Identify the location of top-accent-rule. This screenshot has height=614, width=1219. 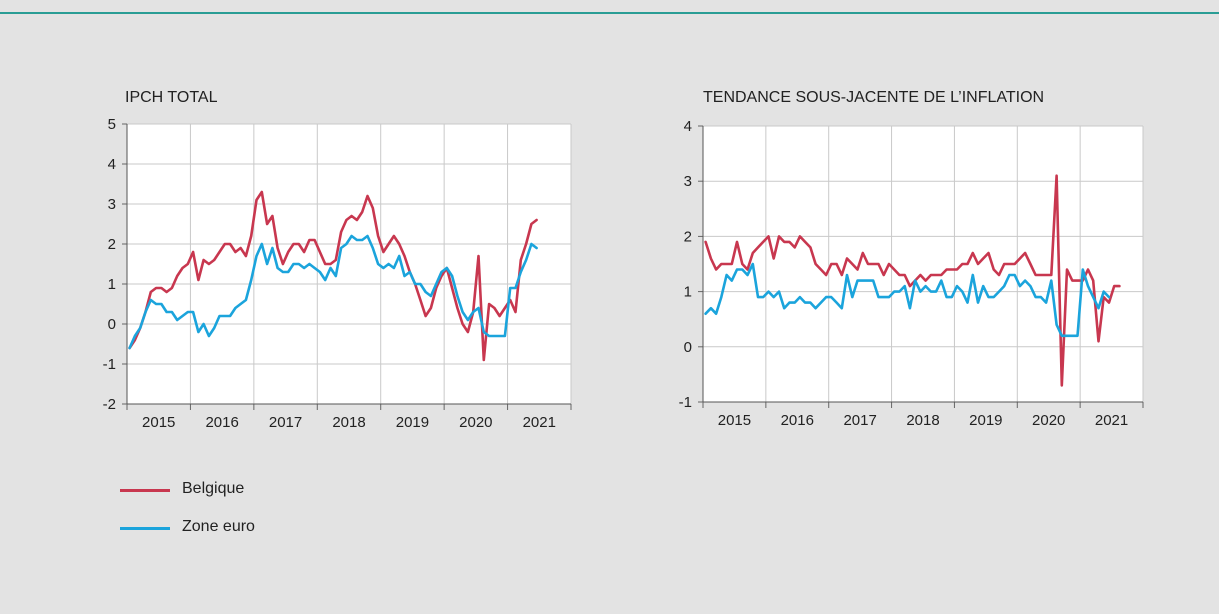
(609, 13).